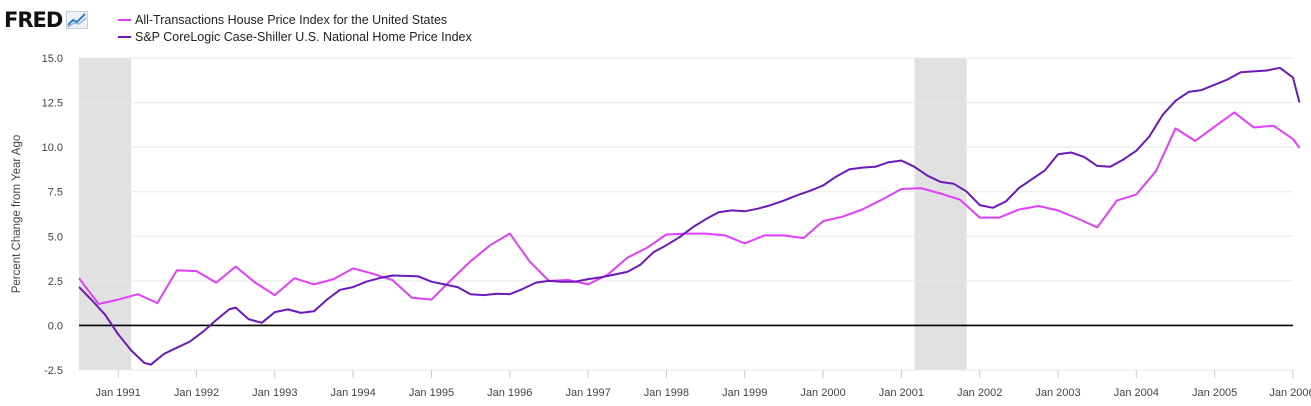 Image resolution: width=1311 pixels, height=406 pixels. What do you see at coordinates (52, 215) in the screenshot?
I see `y-axis-ticks: -2.5 0.0 2.5 5.0 7.5 10.0 12.5 15.0` at bounding box center [52, 215].